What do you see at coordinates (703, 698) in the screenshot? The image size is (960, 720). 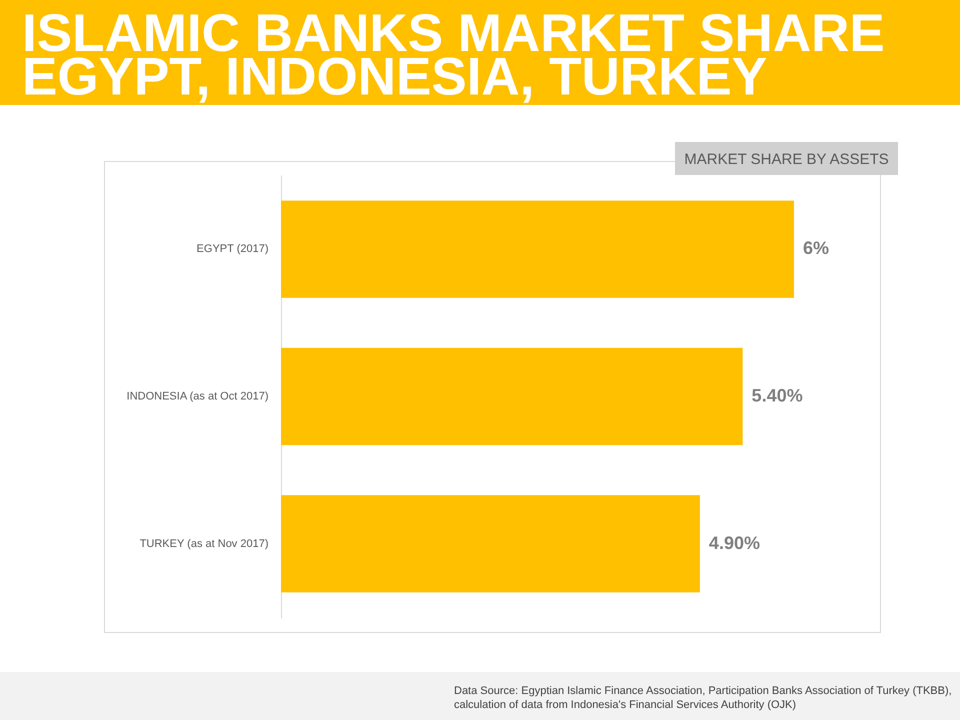 I see `source-note: Data Source: Egyptian Islamic Finance Association, Participation Banks Association of Turkey (TKBB), calculation of data from Indonesia's Financial Services Authority (OJK)` at bounding box center [703, 698].